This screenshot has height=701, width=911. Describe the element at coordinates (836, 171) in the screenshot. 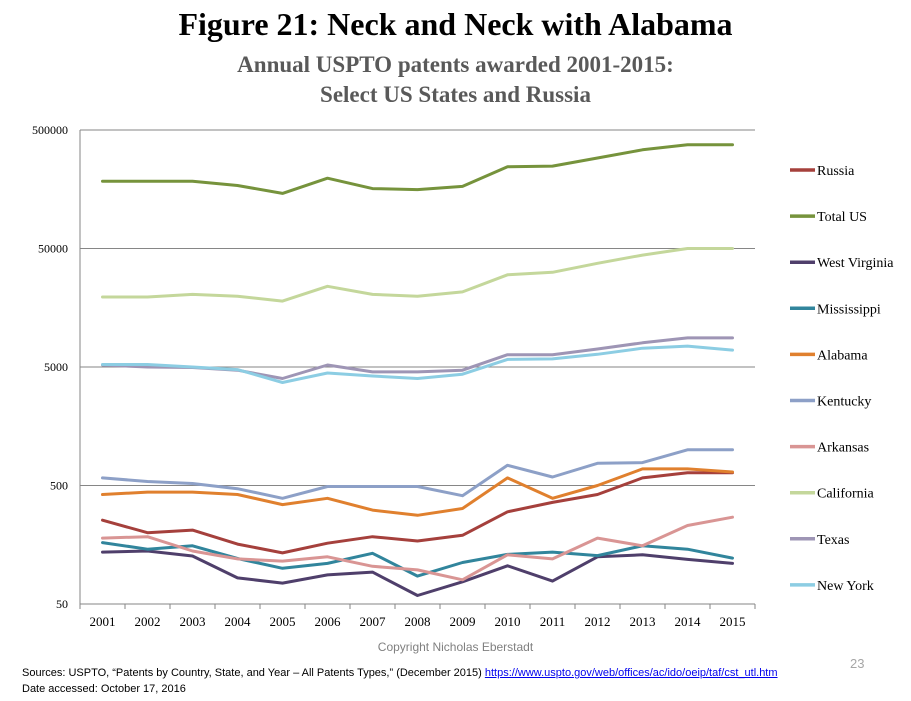

I see `legend-label: Russia` at that location.